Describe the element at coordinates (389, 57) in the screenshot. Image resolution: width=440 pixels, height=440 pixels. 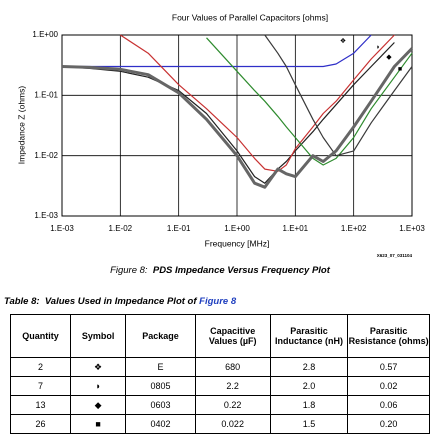
I see `curve-symbol: ◆` at that location.